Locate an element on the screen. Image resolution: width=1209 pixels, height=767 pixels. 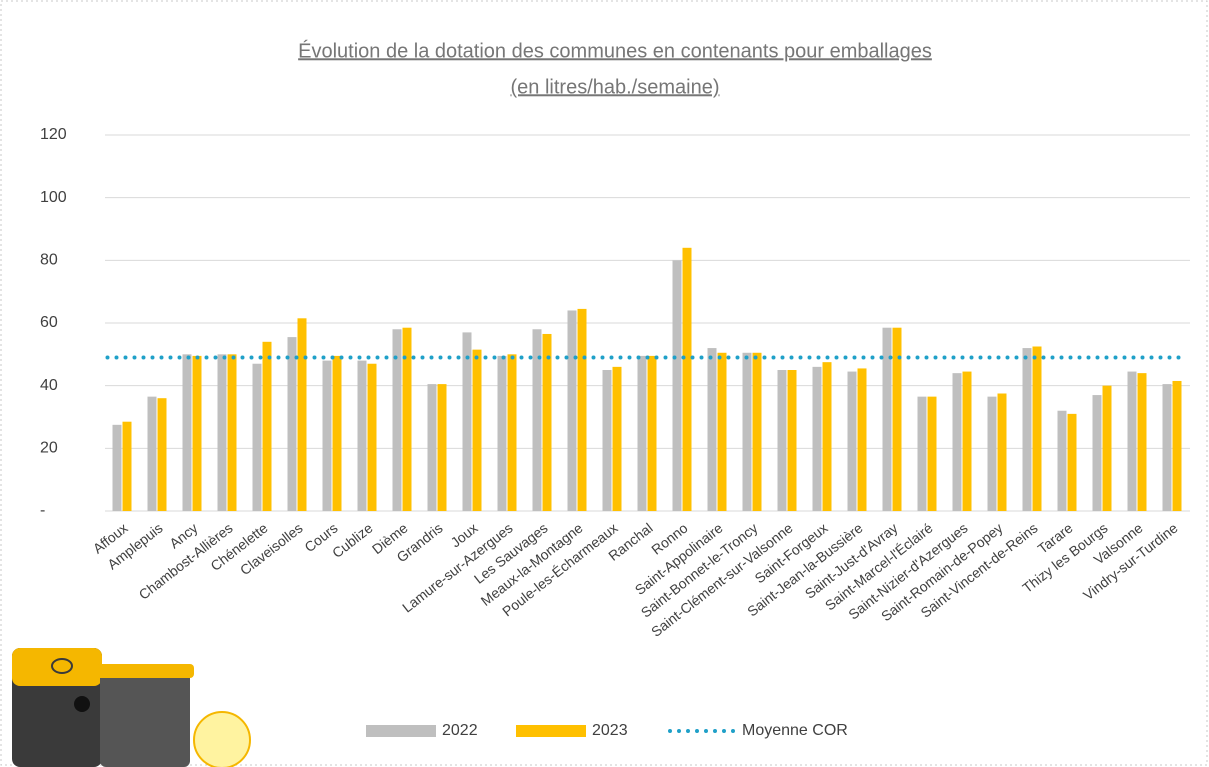
x-tick-label: Cublize is located at coordinates (352, 540).